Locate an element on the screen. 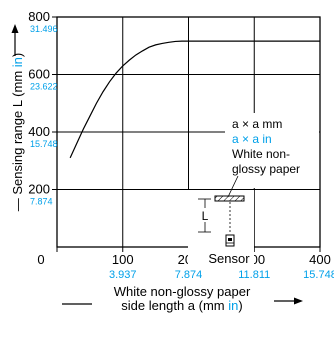 Image resolution: width=334 pixels, height=342 pixels. y-axis-label-unit: in is located at coordinates (17, 62).